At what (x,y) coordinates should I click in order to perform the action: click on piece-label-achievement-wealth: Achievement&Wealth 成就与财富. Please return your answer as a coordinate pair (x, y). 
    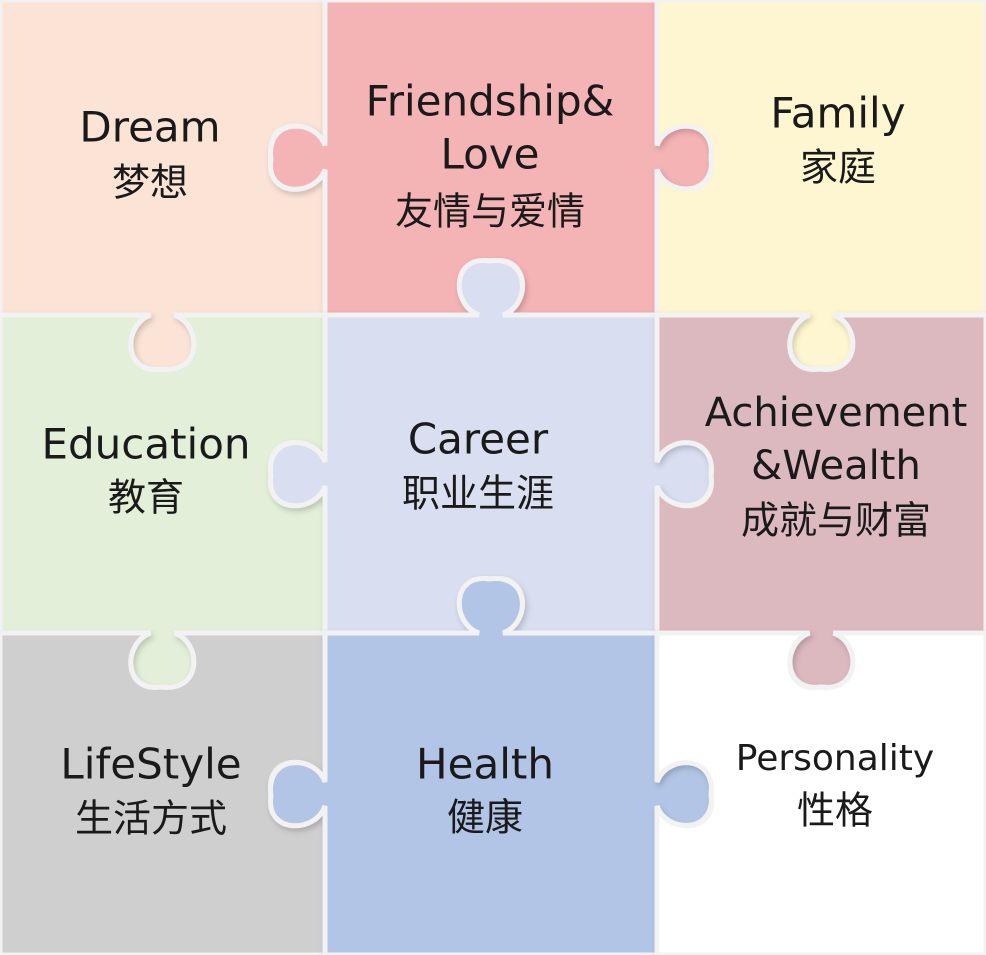
    Looking at the image, I should click on (836, 466).